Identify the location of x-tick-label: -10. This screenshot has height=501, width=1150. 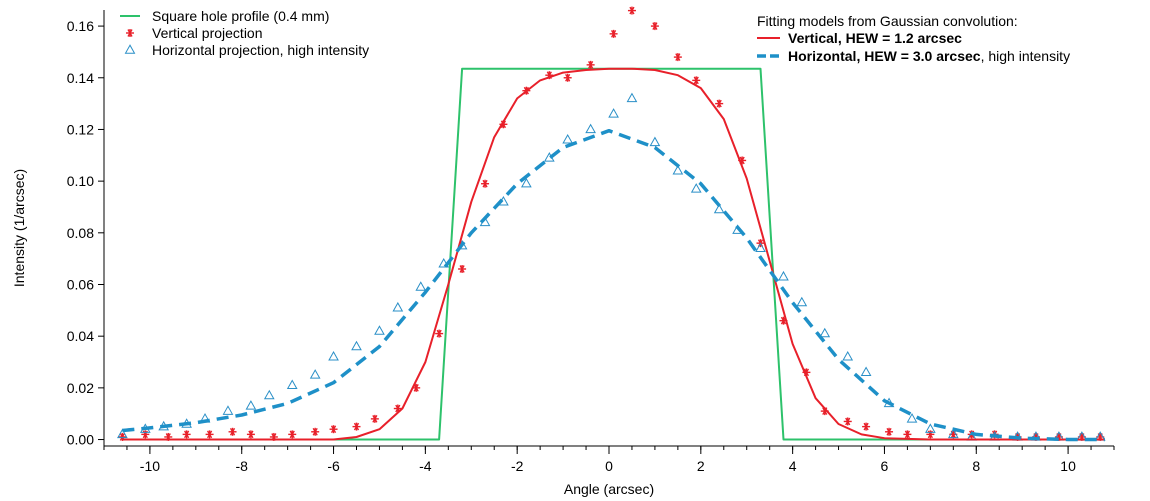
(150, 466).